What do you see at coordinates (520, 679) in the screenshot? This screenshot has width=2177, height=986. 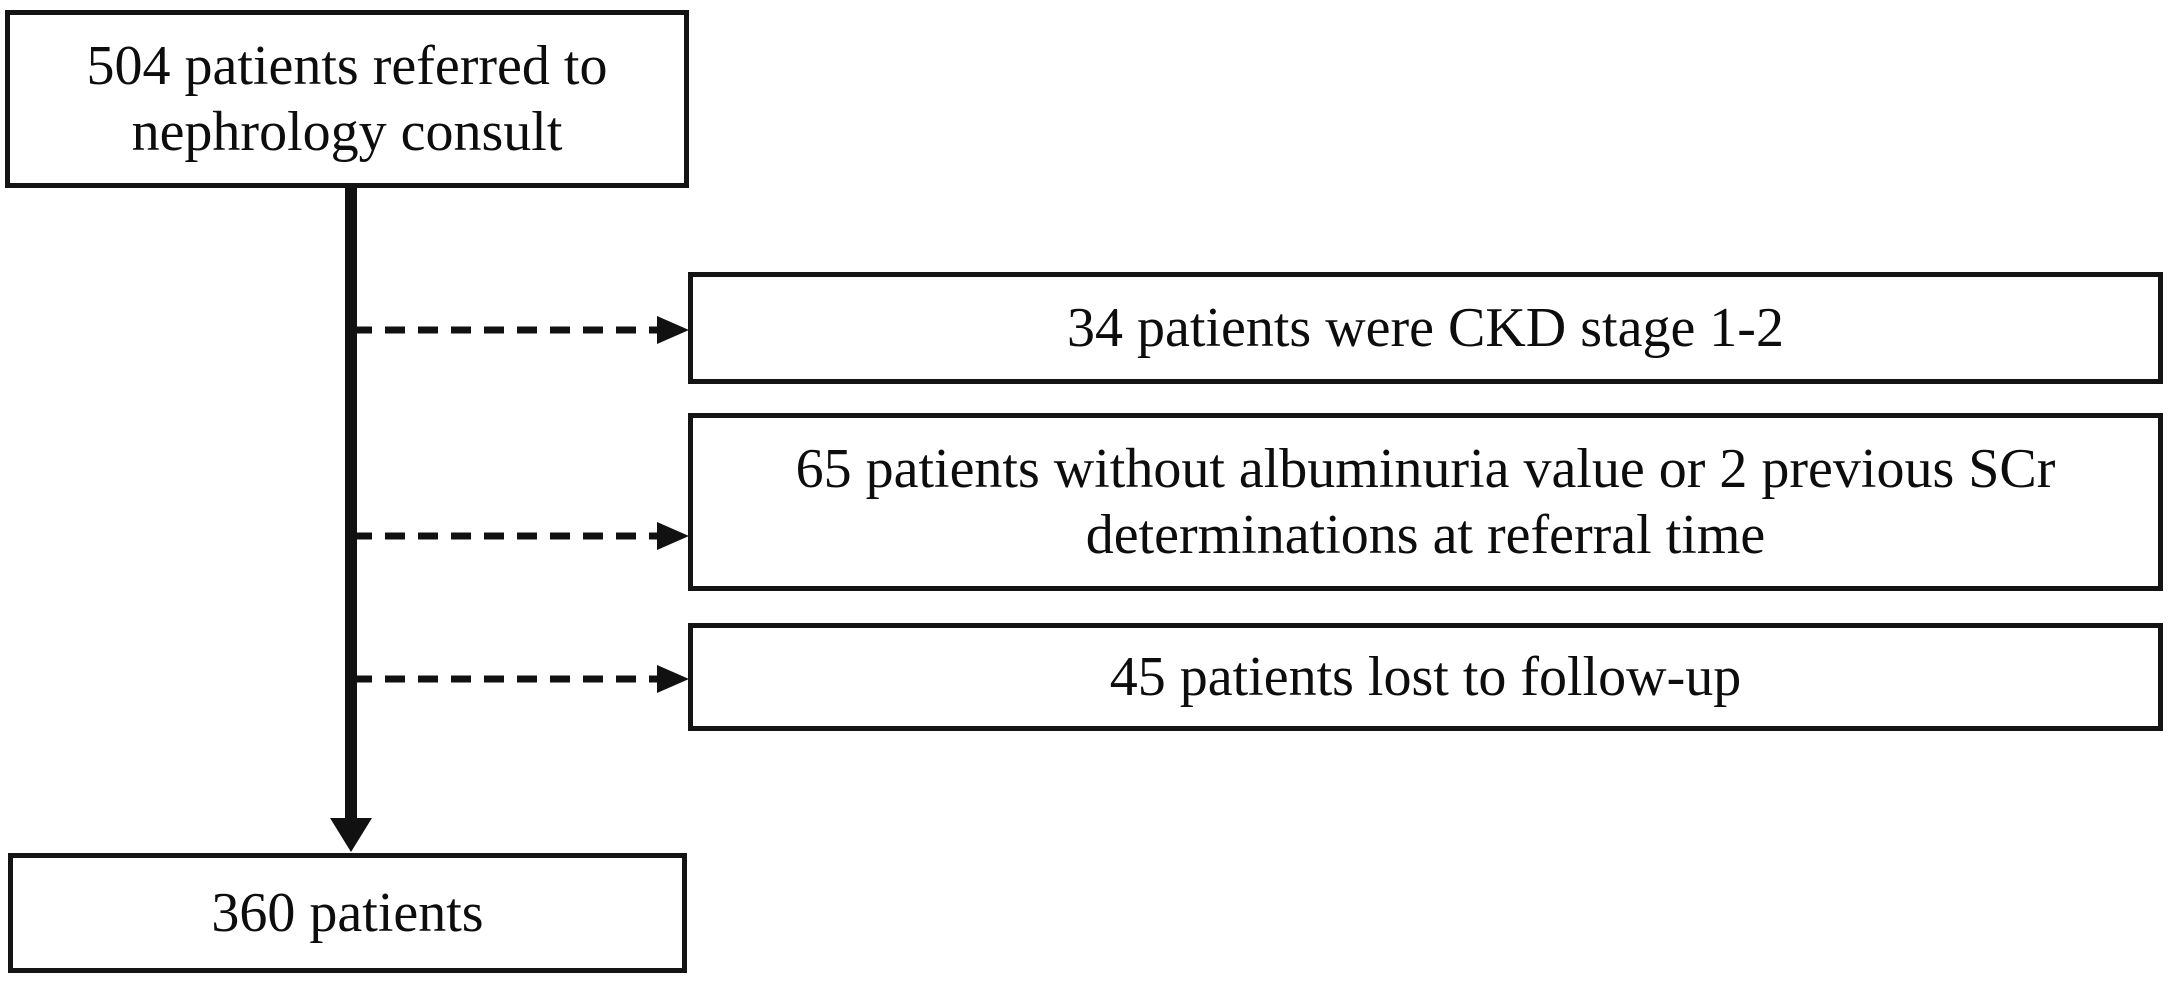 I see `exclusion-arrow-followup` at bounding box center [520, 679].